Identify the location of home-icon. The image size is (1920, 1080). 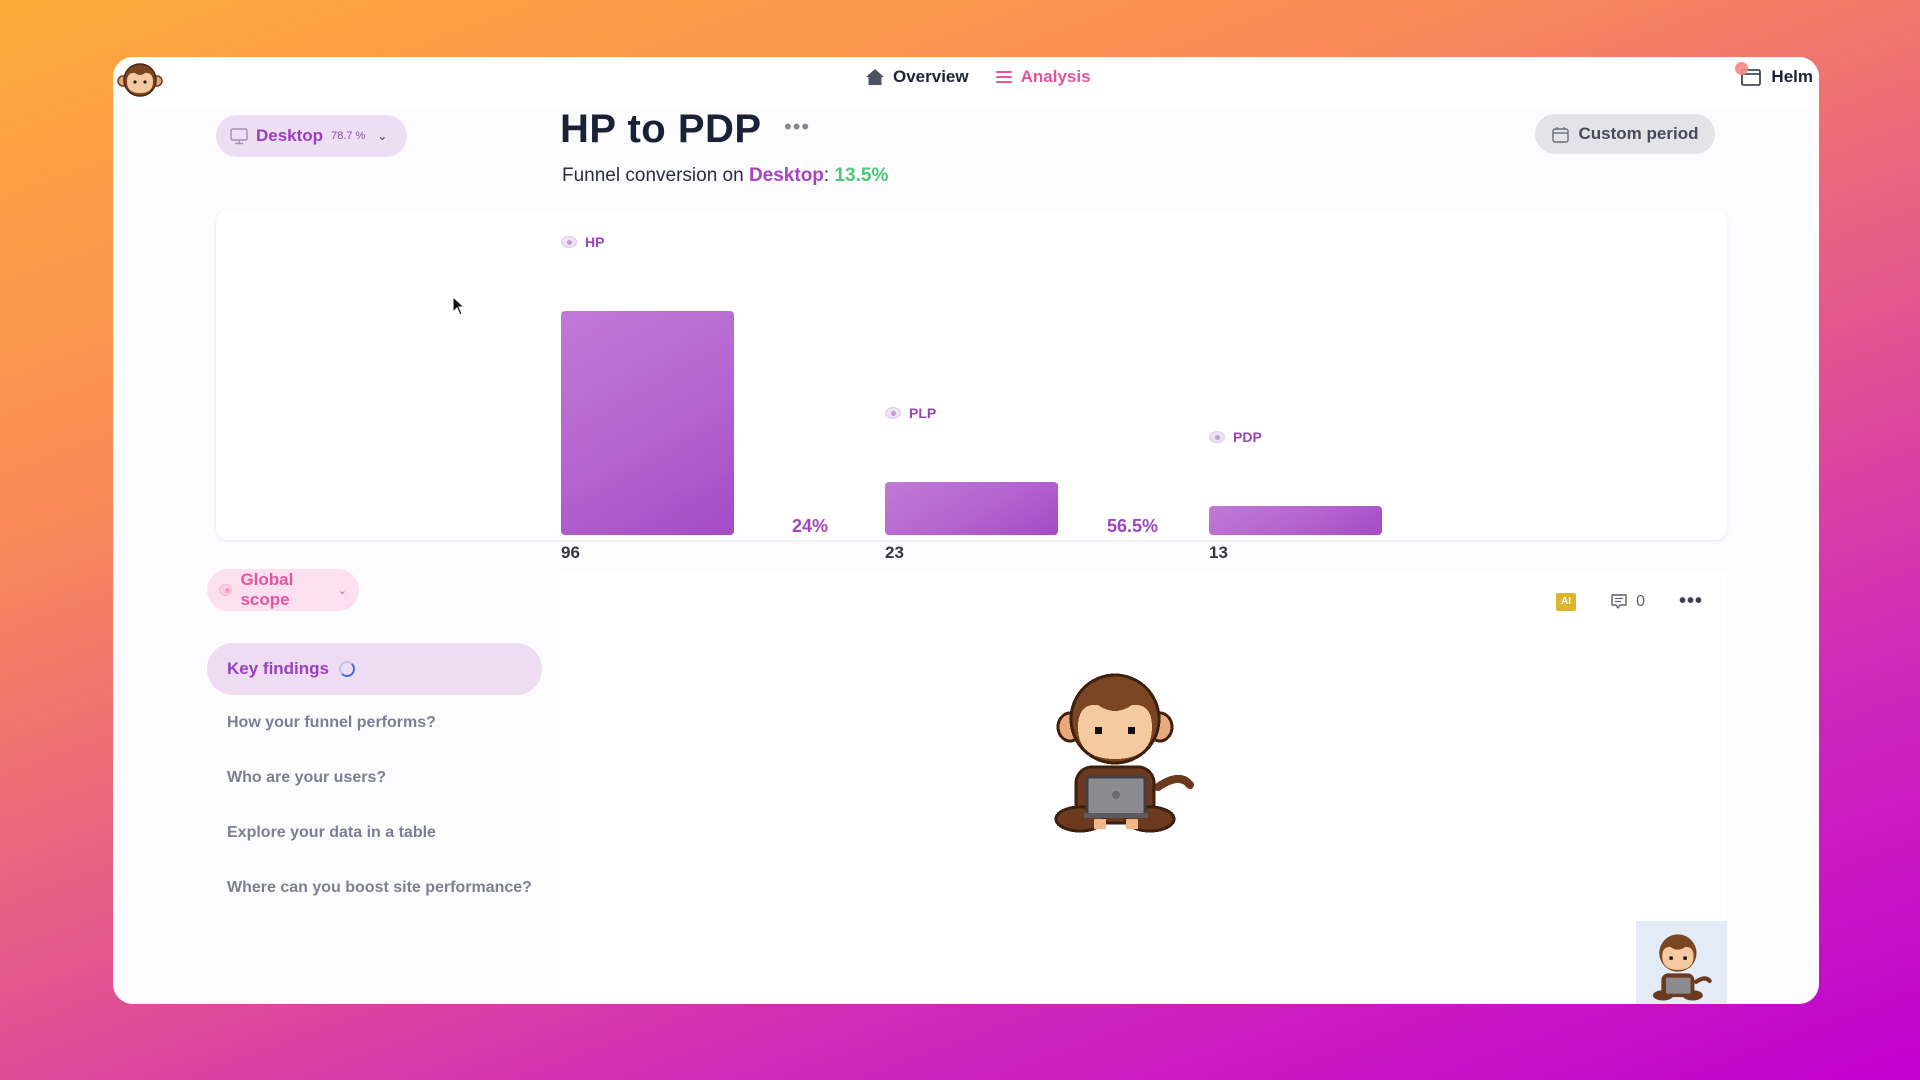
(875, 77).